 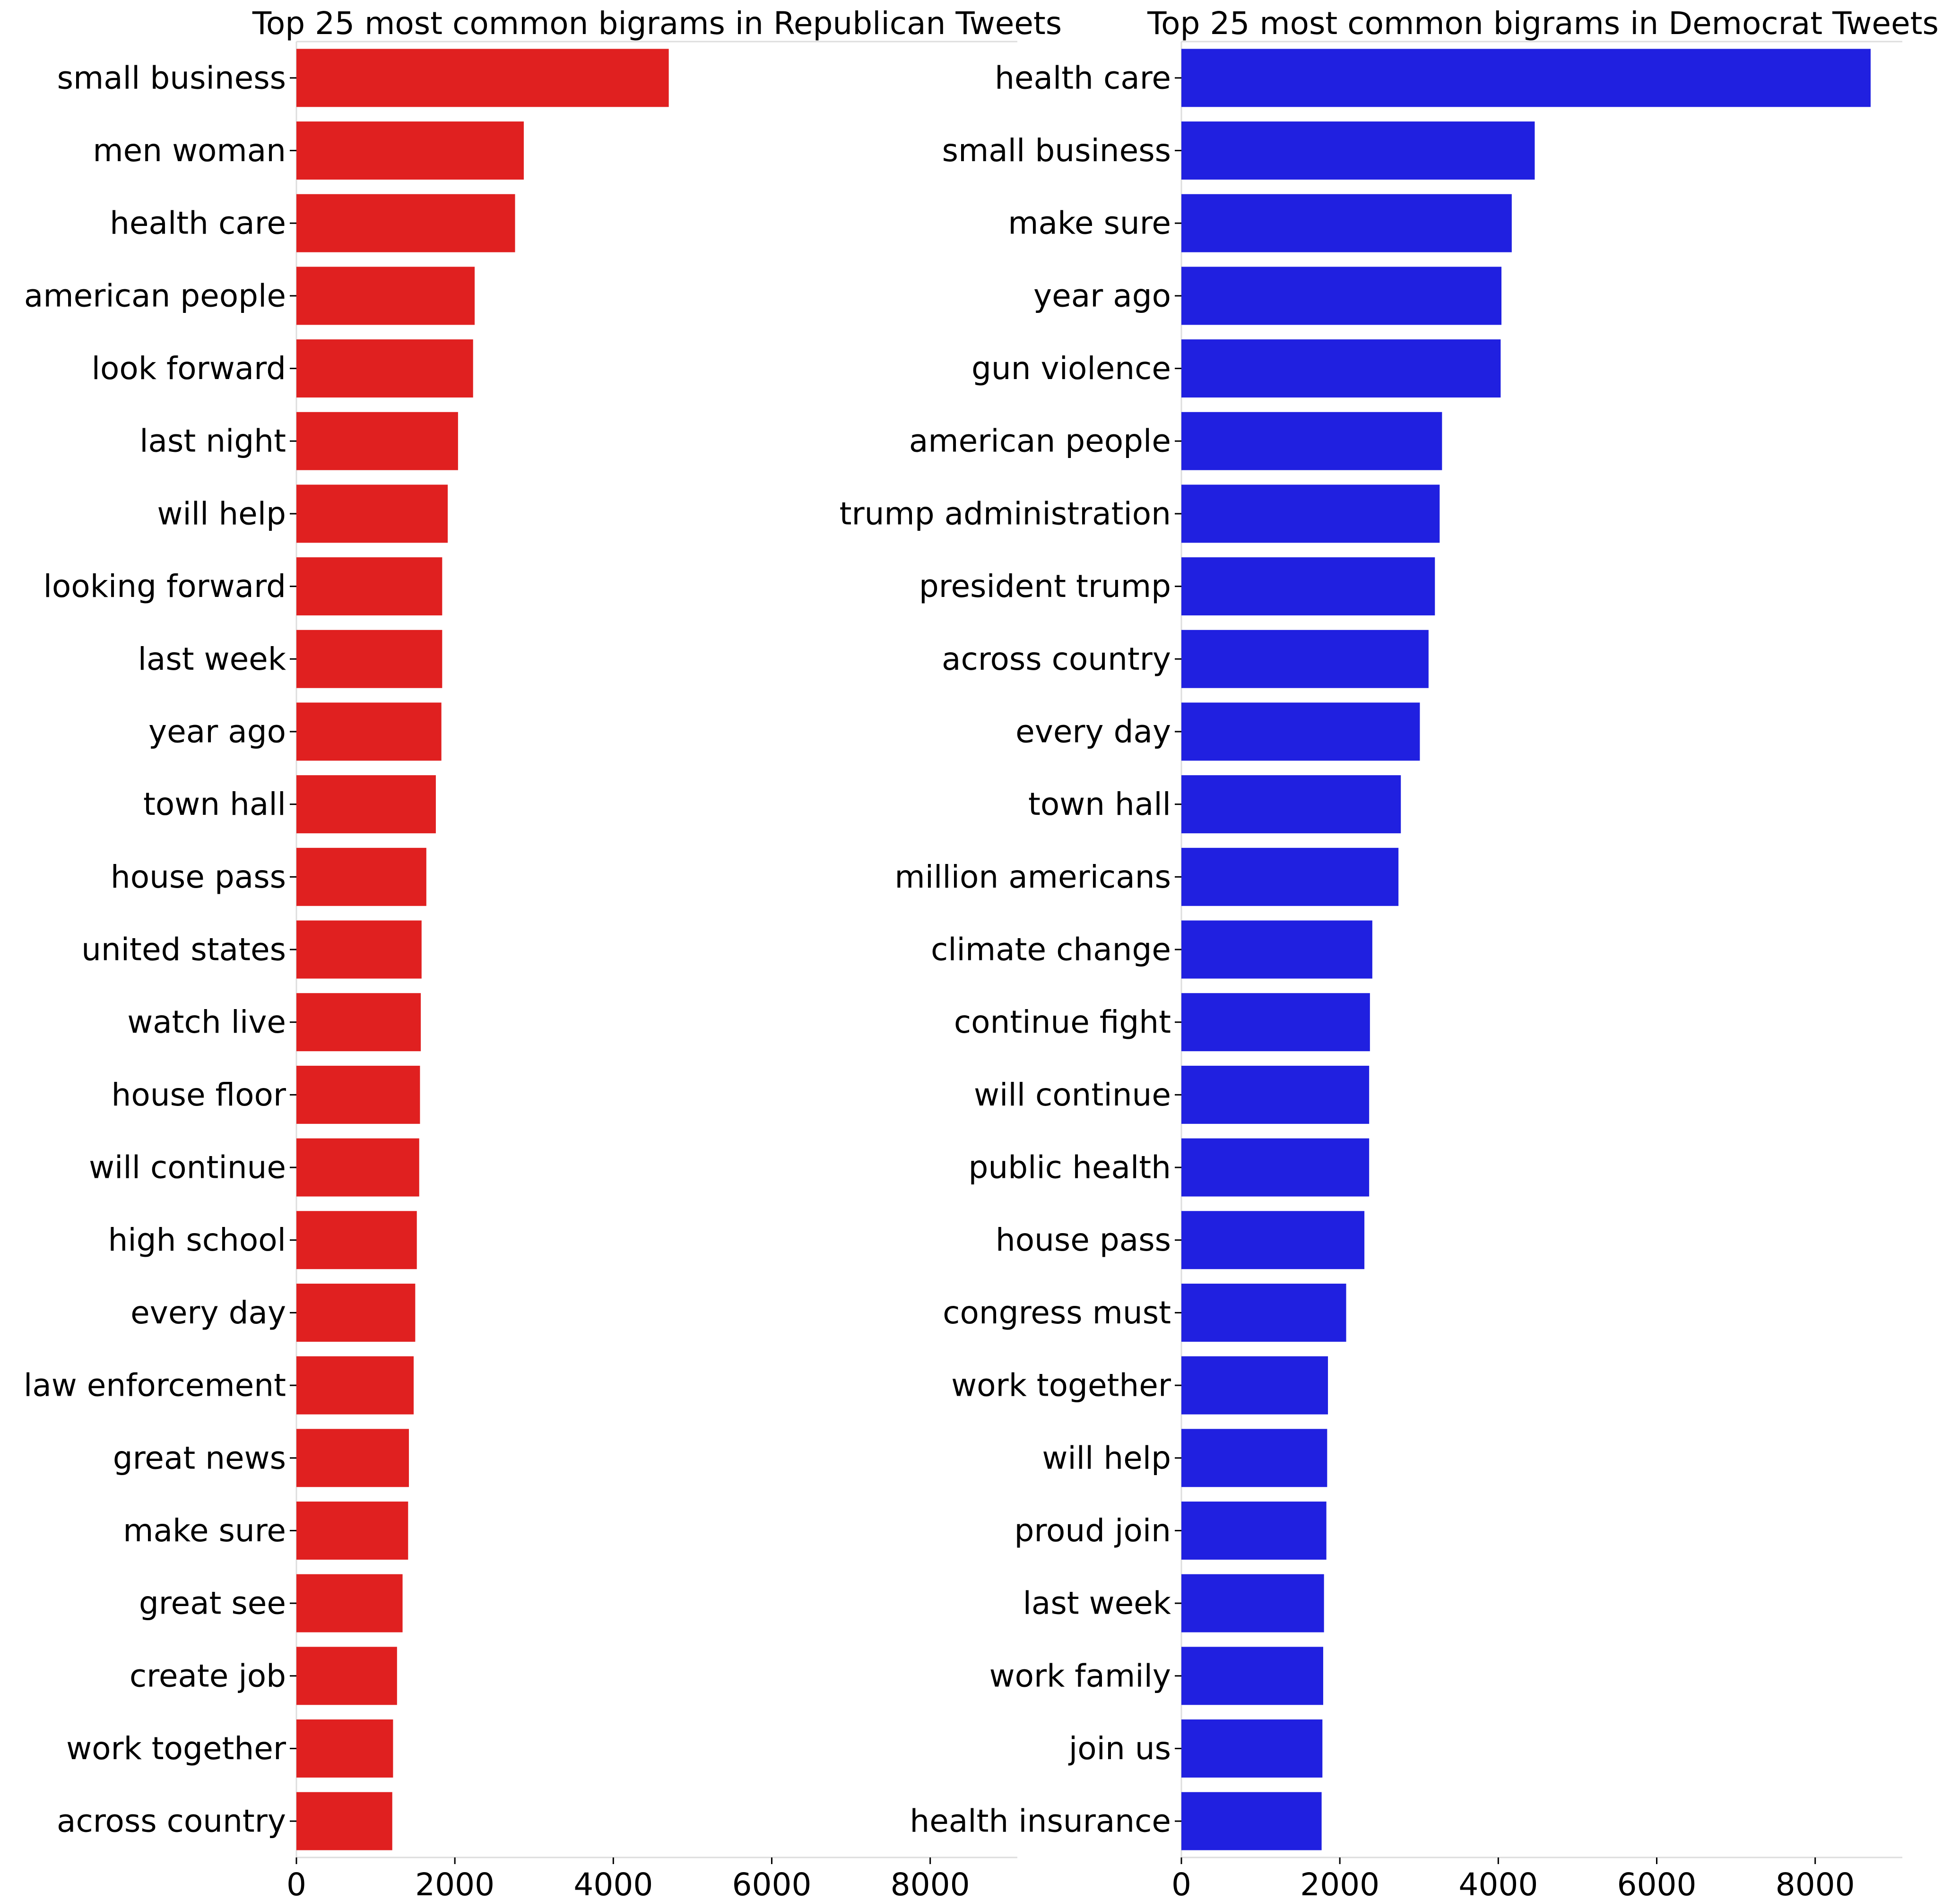 What do you see at coordinates (1092, 1530) in the screenshot?
I see `category-label: proud join` at bounding box center [1092, 1530].